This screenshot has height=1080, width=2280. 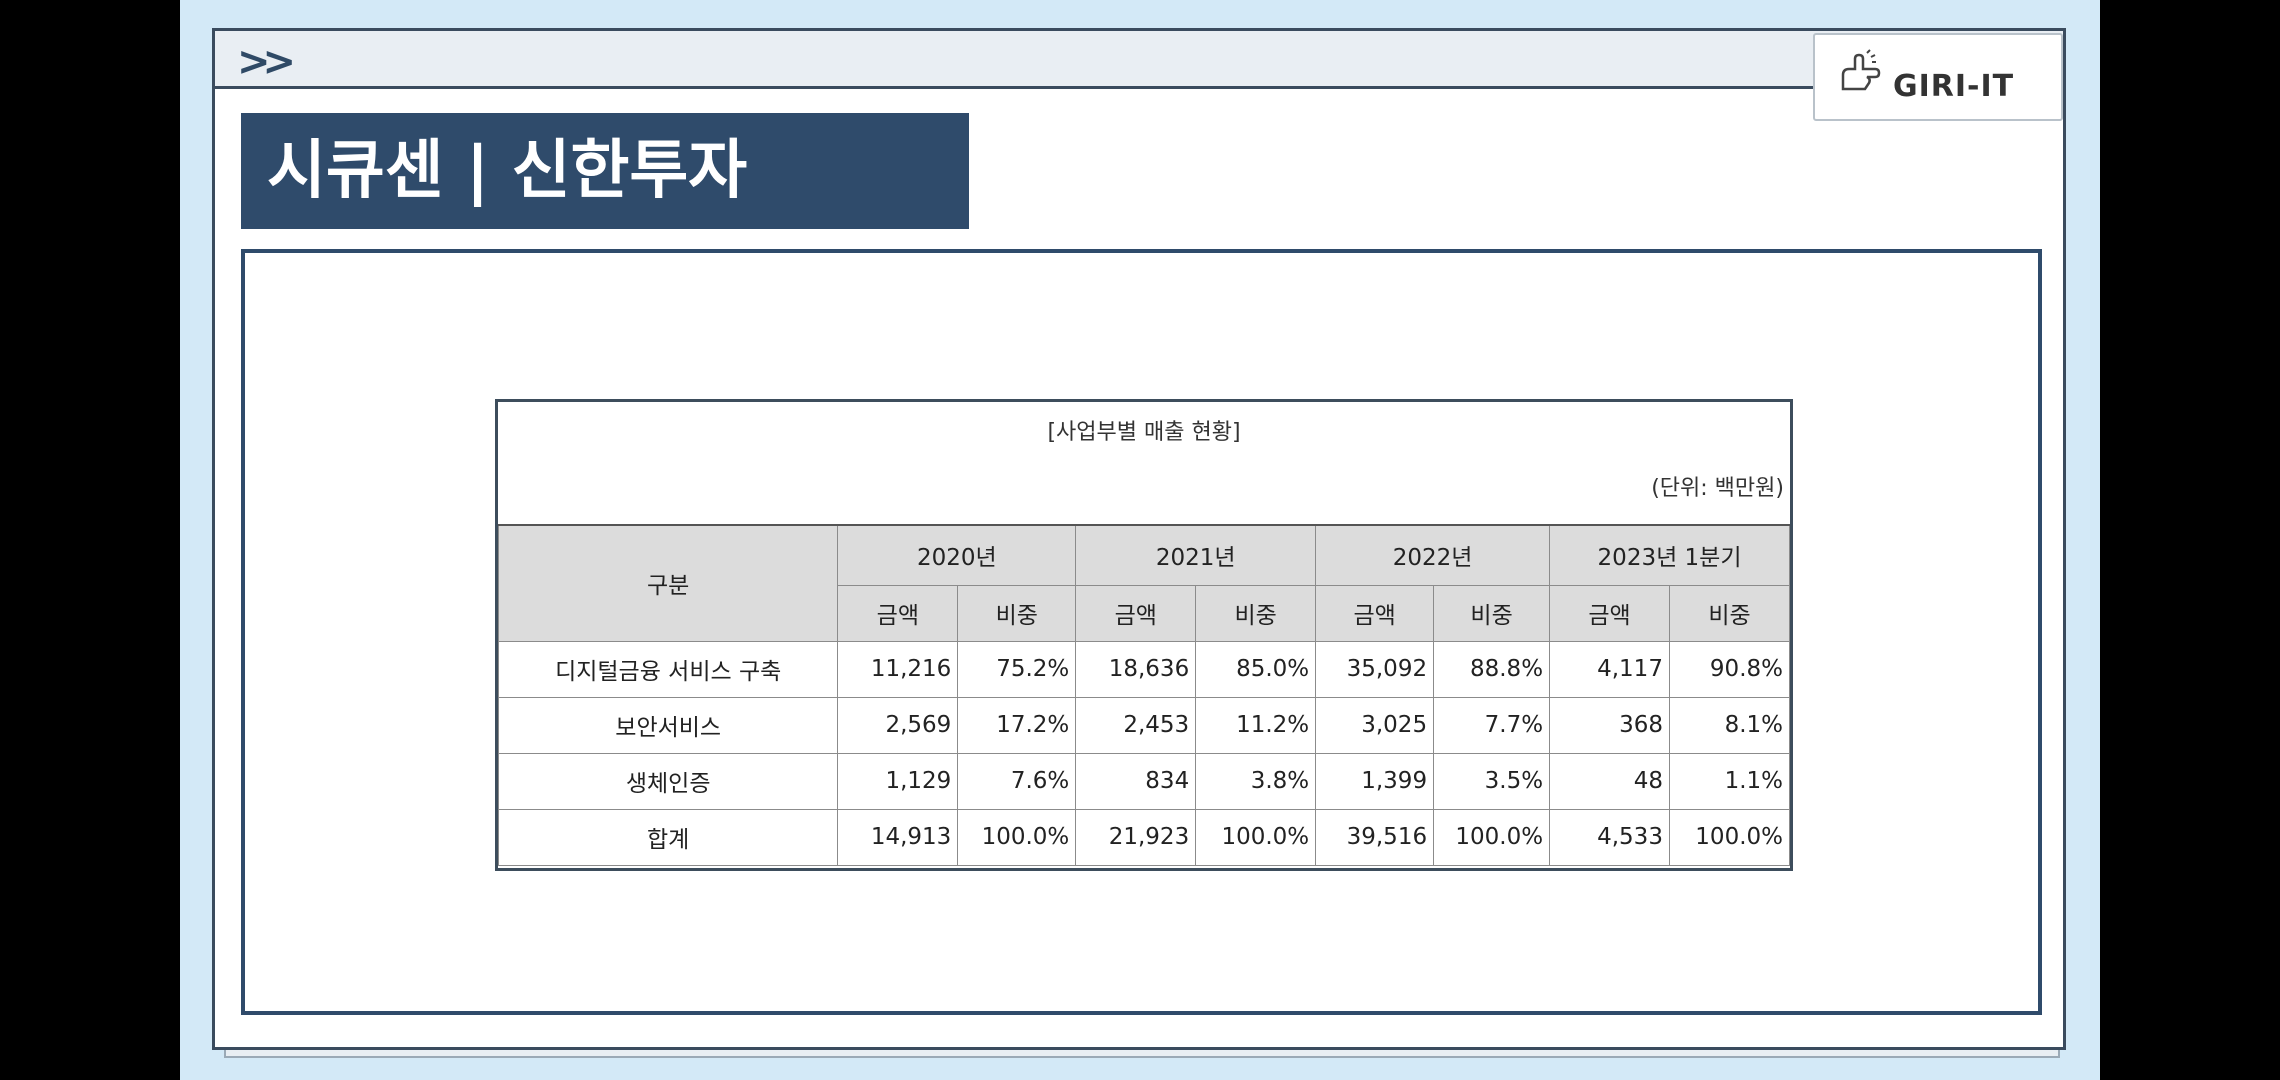 What do you see at coordinates (1017, 669) in the screenshot?
I see `ratio-cell: 75.2%` at bounding box center [1017, 669].